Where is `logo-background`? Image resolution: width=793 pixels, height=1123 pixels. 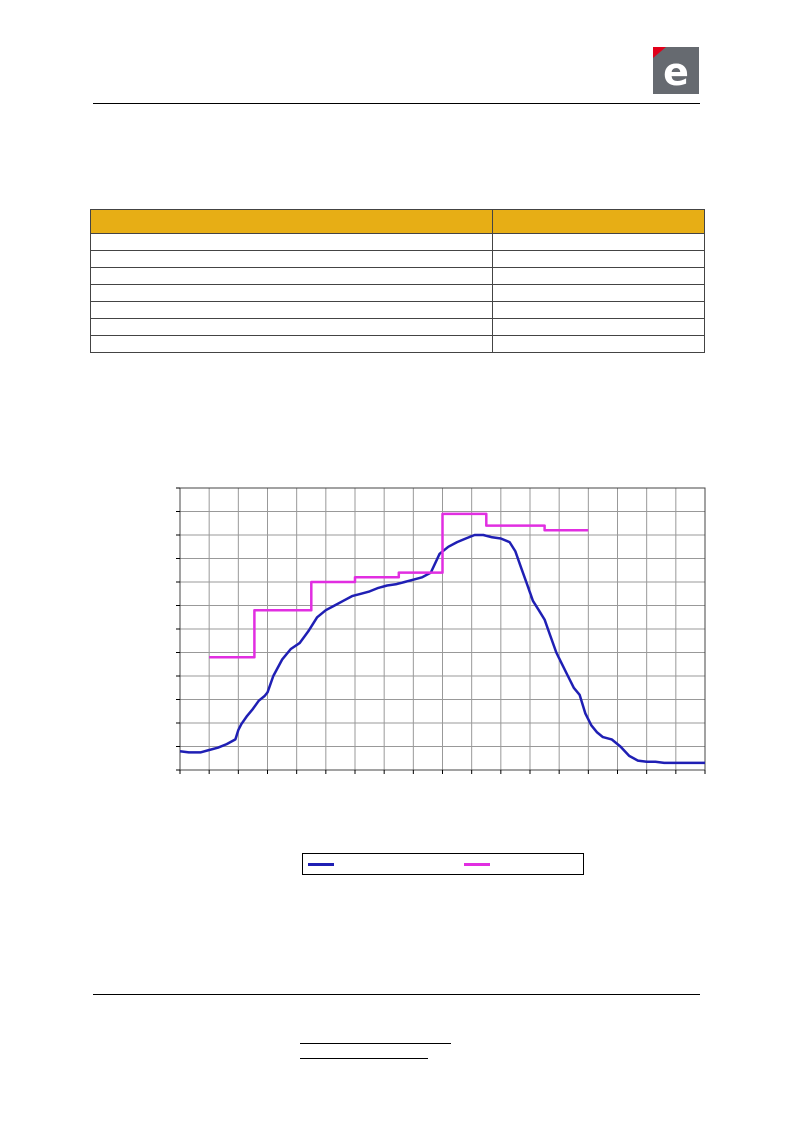
logo-background is located at coordinates (676, 70).